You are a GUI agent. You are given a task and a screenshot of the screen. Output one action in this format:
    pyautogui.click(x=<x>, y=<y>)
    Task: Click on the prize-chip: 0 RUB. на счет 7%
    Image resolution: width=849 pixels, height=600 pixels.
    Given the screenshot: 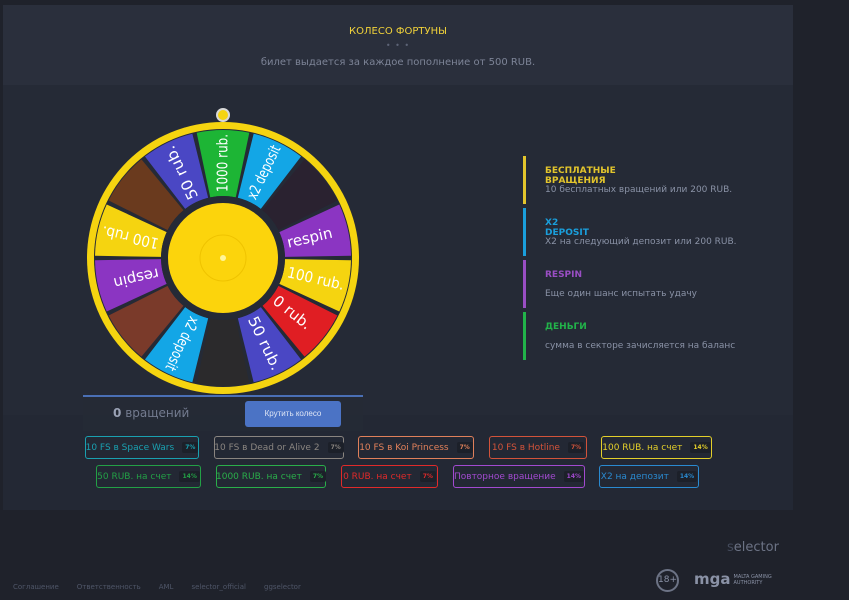 What is the action you would take?
    pyautogui.click(x=389, y=476)
    